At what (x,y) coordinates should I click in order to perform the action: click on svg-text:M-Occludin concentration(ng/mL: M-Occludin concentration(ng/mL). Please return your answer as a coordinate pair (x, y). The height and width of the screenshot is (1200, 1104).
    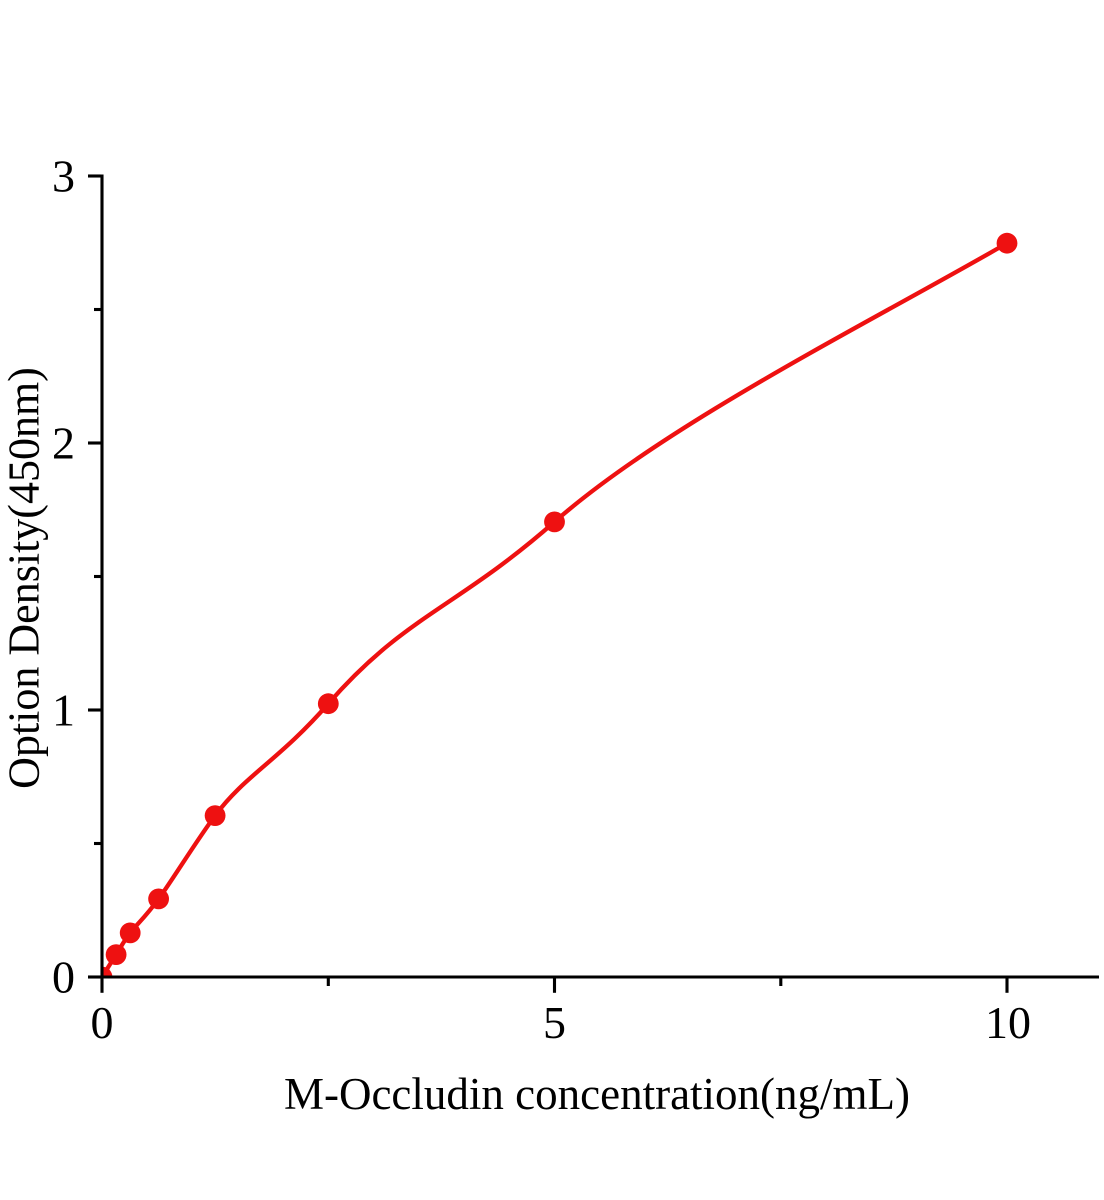
    Looking at the image, I should click on (597, 1094).